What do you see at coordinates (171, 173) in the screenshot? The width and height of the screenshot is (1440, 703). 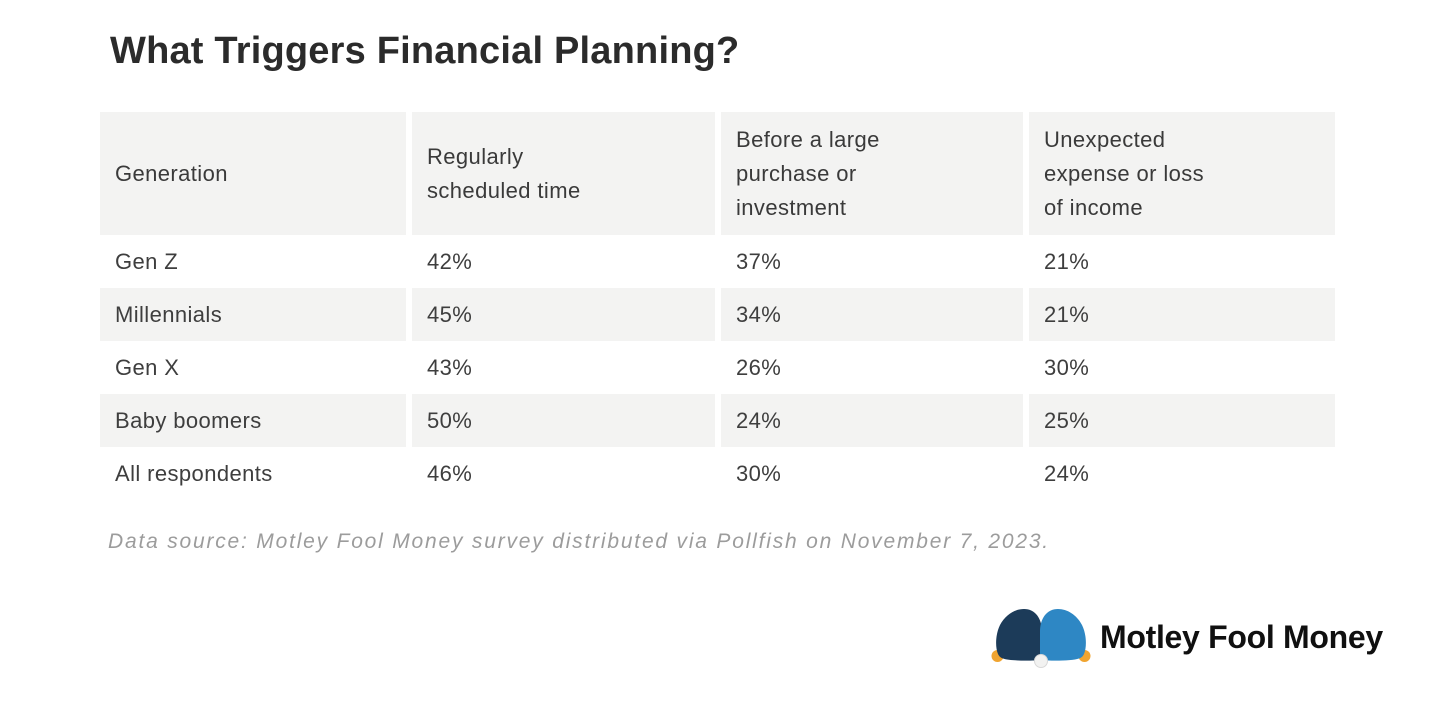 I see `header-label: Generation` at bounding box center [171, 173].